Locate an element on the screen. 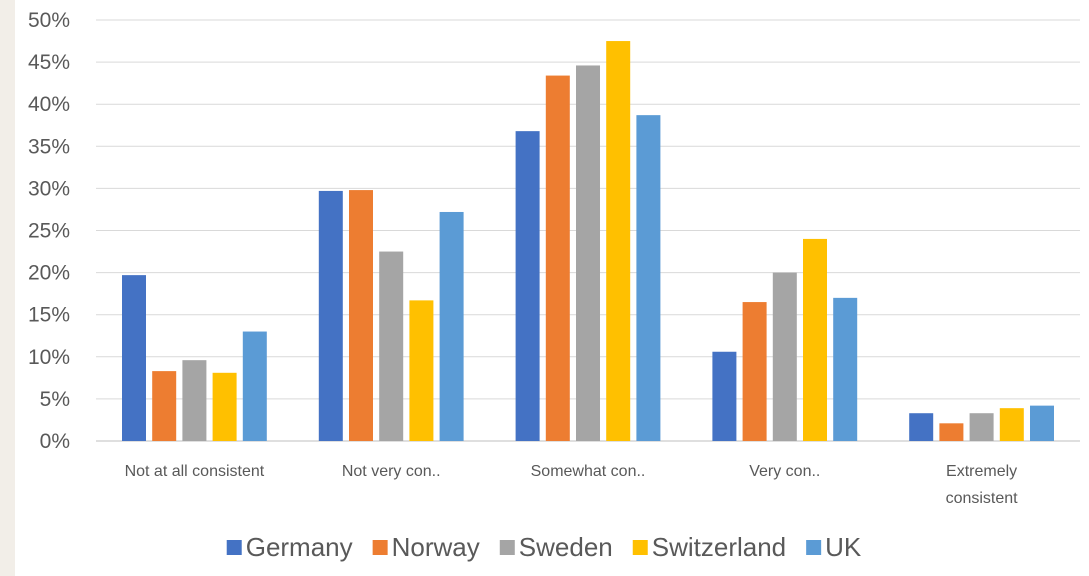 This screenshot has width=1089, height=576. legend: Germany Norway Sweden Switzerland UK is located at coordinates (544, 547).